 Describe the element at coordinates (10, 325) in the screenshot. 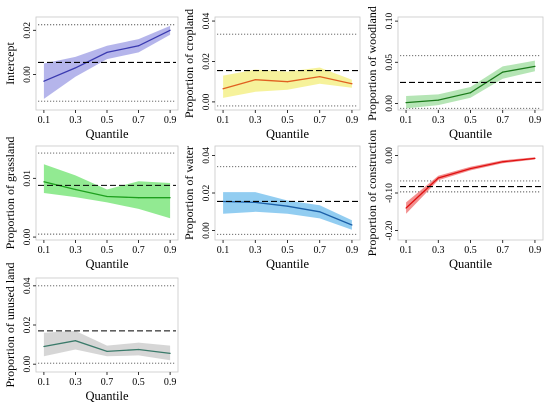

I see `y-axis-label: Proportion of unused land` at that location.